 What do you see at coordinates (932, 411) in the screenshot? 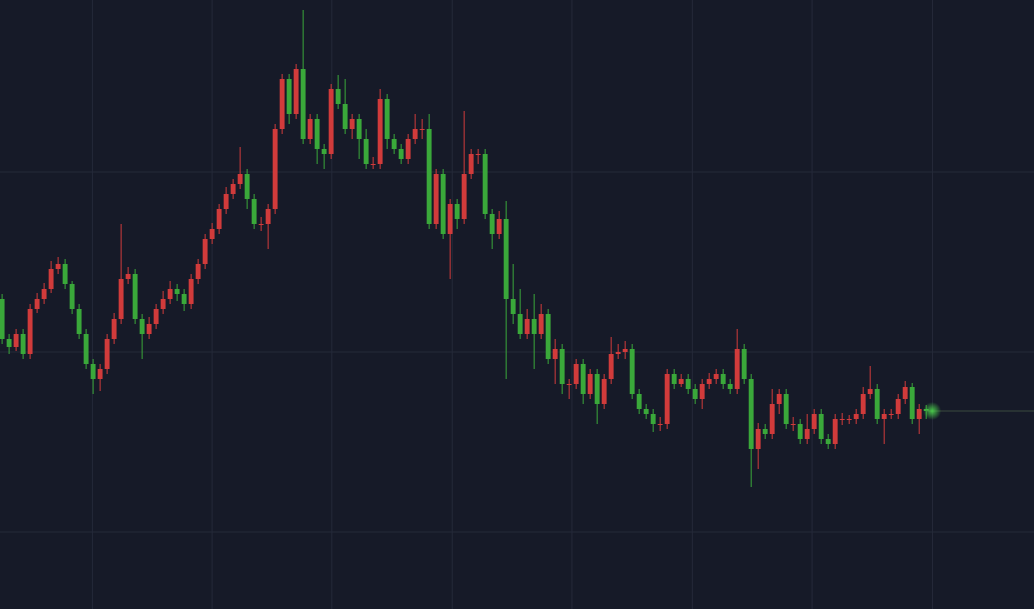
I see `last-price-glow` at bounding box center [932, 411].